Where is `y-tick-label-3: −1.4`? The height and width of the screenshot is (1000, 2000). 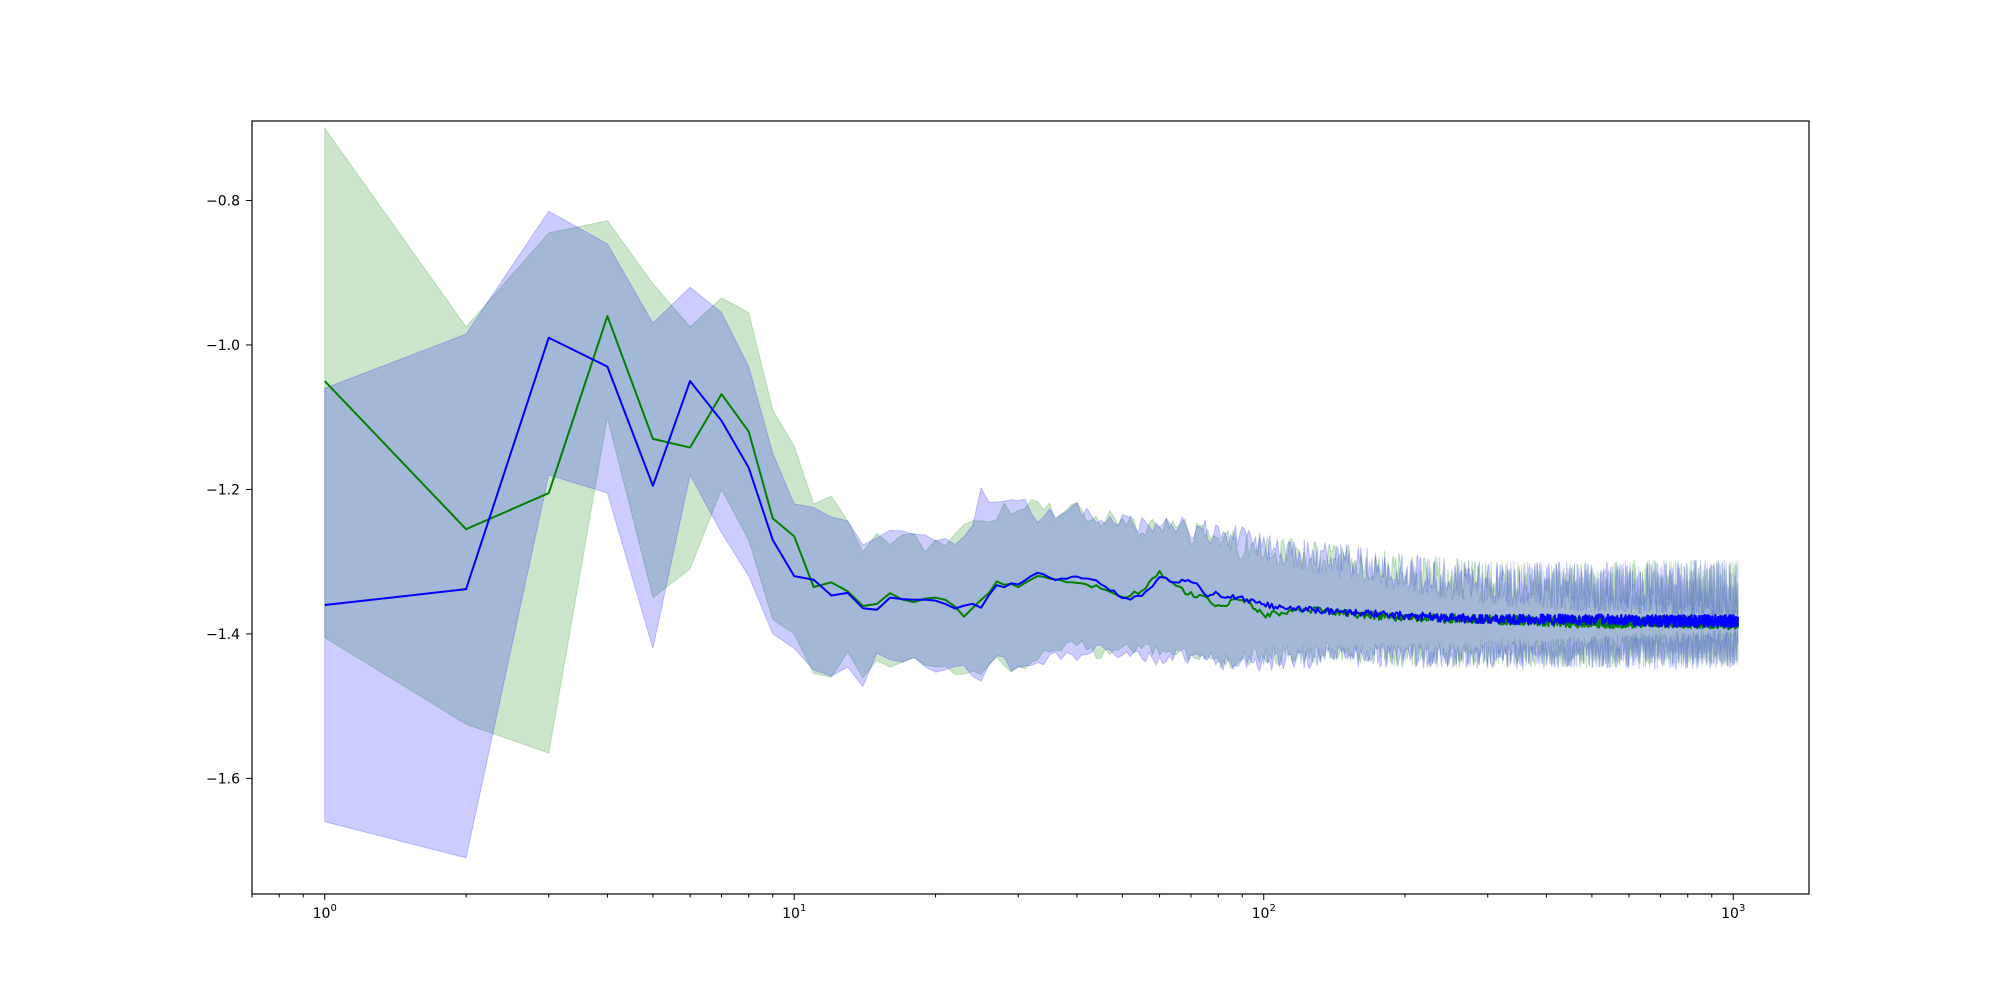
y-tick-label-3: −1.4 is located at coordinates (223, 635).